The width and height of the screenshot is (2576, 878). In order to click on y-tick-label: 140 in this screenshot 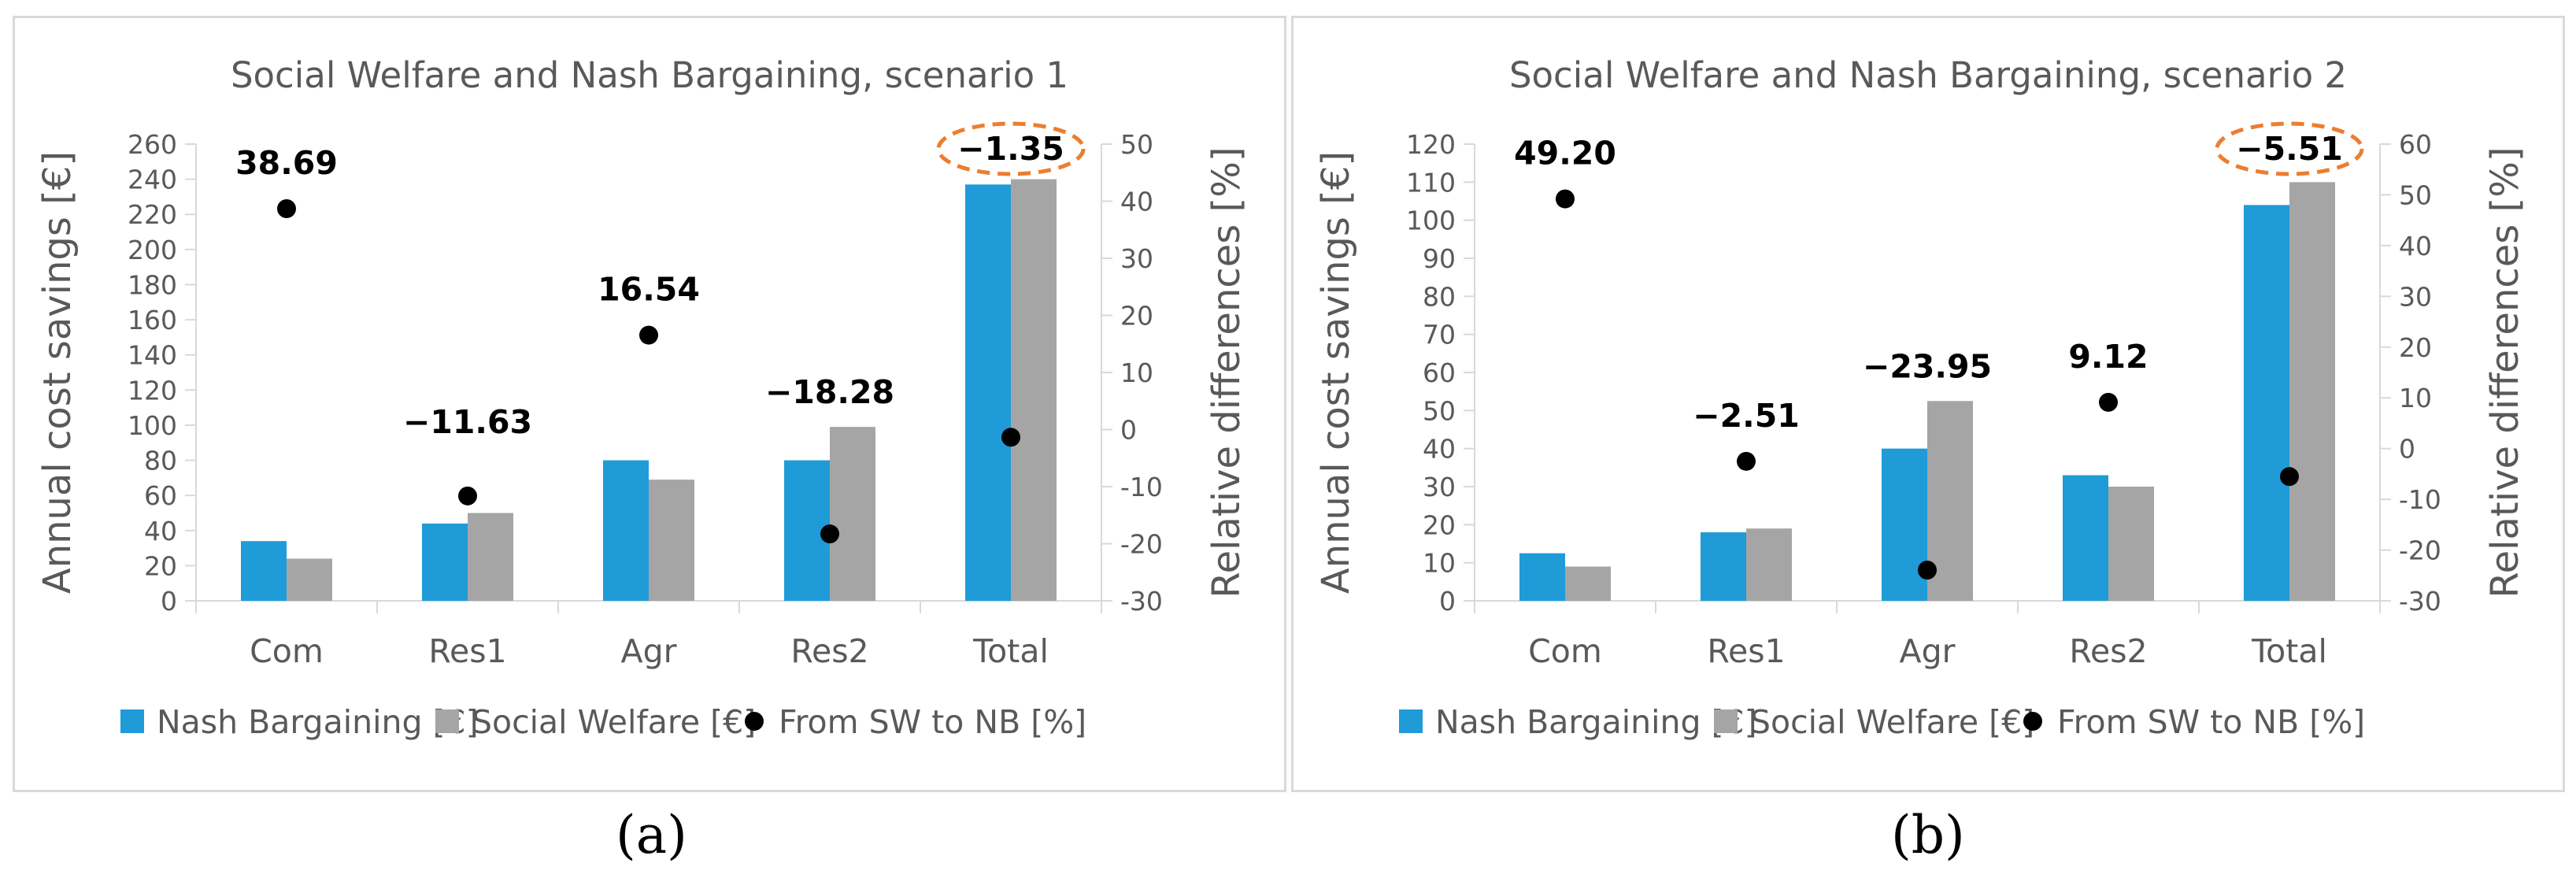, I will do `click(152, 355)`.